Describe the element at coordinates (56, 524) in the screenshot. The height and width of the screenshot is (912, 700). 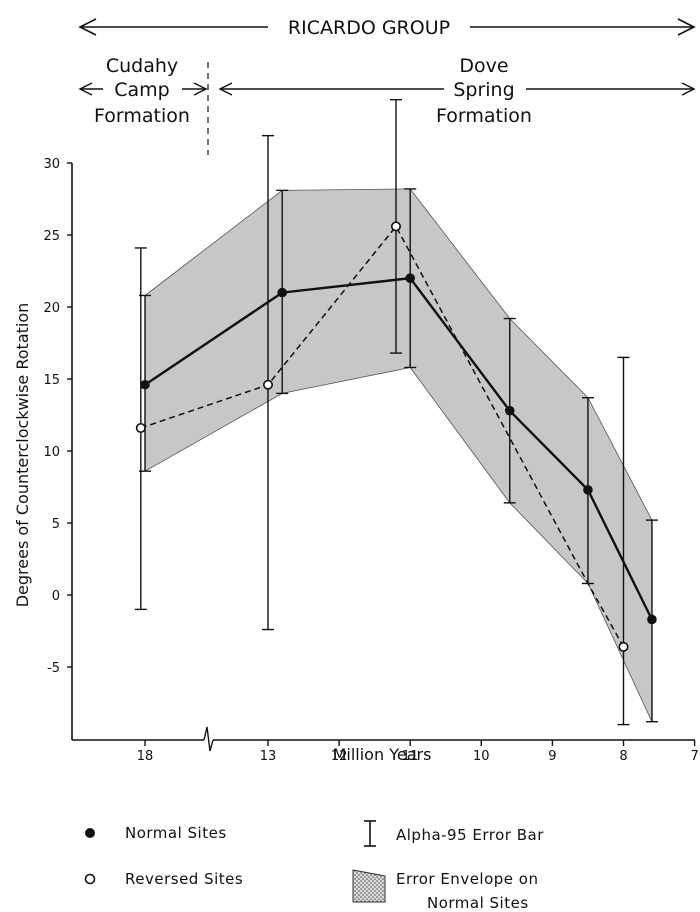
I see `y-tick-label: 5` at that location.